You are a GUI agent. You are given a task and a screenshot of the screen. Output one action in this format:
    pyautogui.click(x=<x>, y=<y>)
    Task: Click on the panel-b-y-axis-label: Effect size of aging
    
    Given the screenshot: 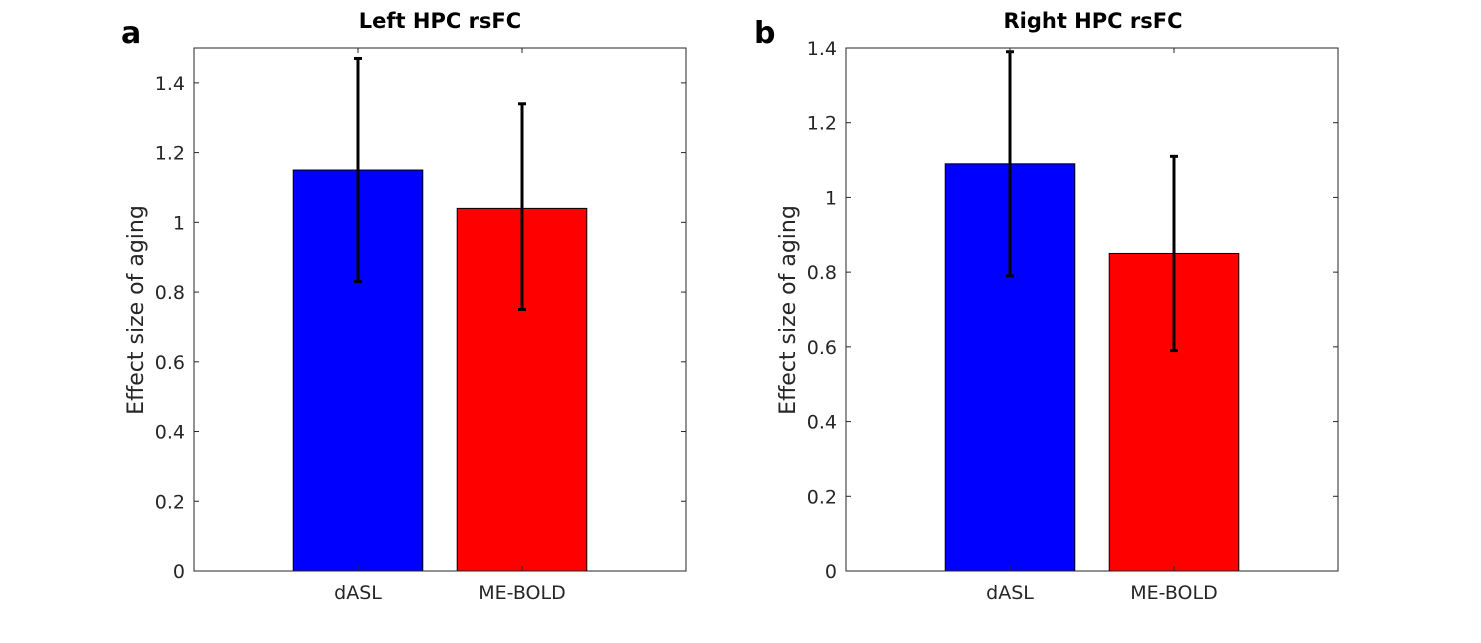 What is the action you would take?
    pyautogui.click(x=788, y=310)
    